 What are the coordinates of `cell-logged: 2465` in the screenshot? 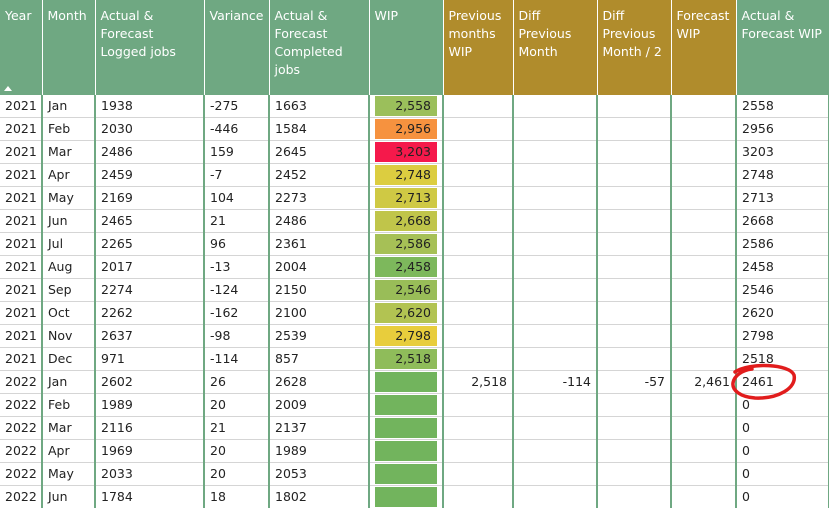 It's located at (150, 221).